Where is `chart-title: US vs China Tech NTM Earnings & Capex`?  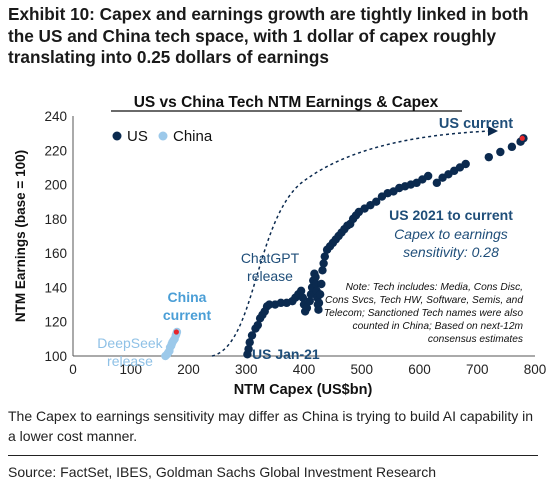 chart-title: US vs China Tech NTM Earnings & Capex is located at coordinates (286, 102).